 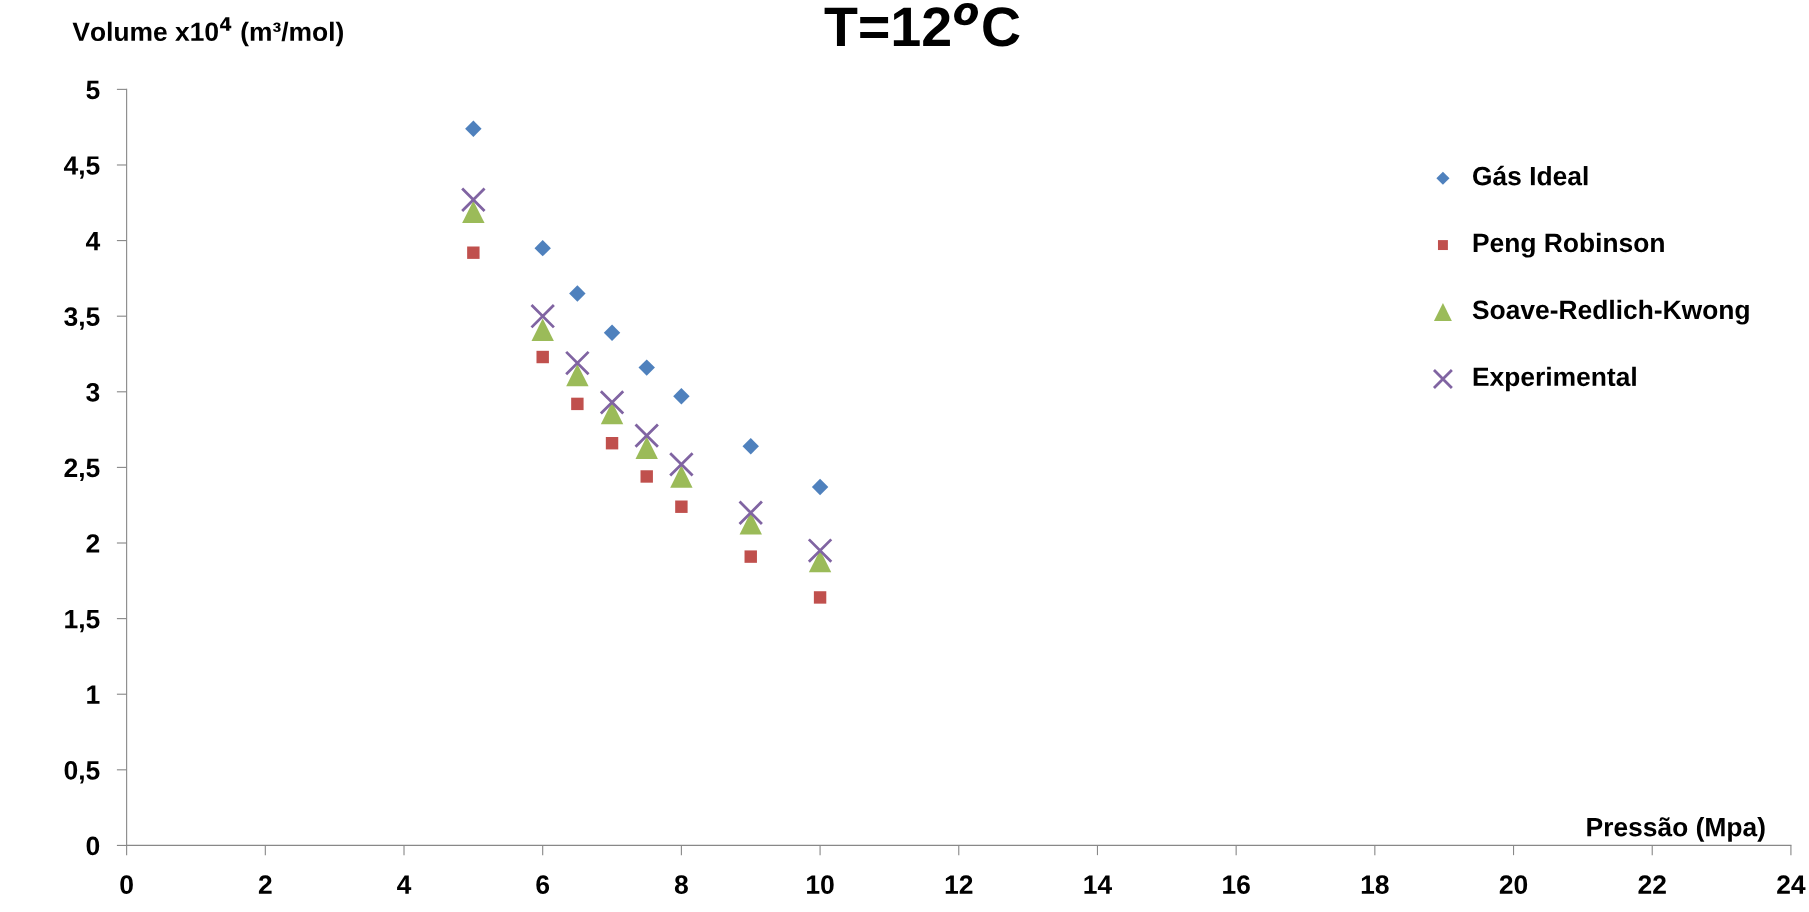 What do you see at coordinates (207, 32) in the screenshot?
I see `y-axis-title: Volume x10$^{4}$ (m³/mol)` at bounding box center [207, 32].